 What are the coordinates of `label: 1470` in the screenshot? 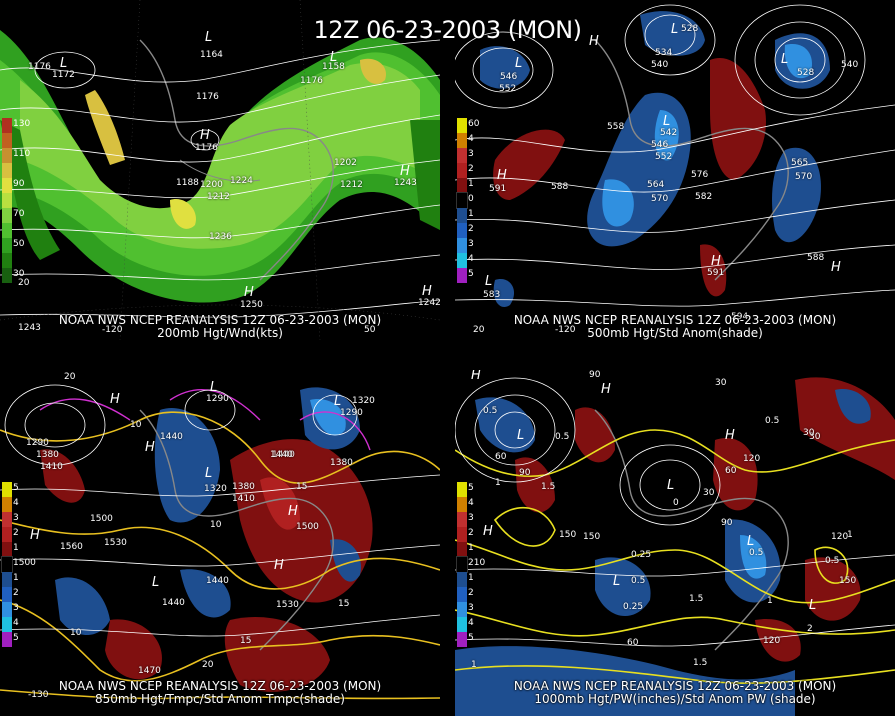 It's located at (149, 671).